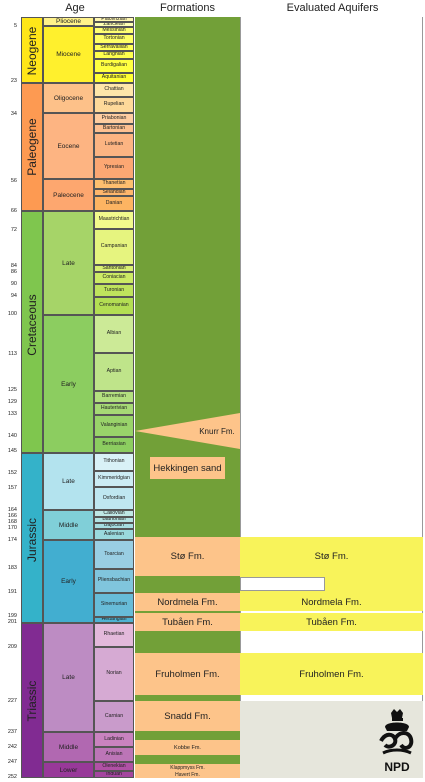 The width and height of the screenshot is (425, 782). Describe the element at coordinates (114, 55) in the screenshot. I see `stage-langhian: Langhian` at that location.